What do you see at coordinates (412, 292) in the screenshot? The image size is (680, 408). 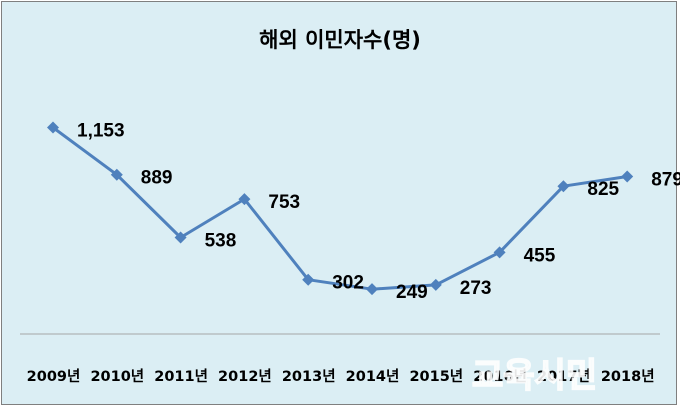 I see `data-label: 249` at bounding box center [412, 292].